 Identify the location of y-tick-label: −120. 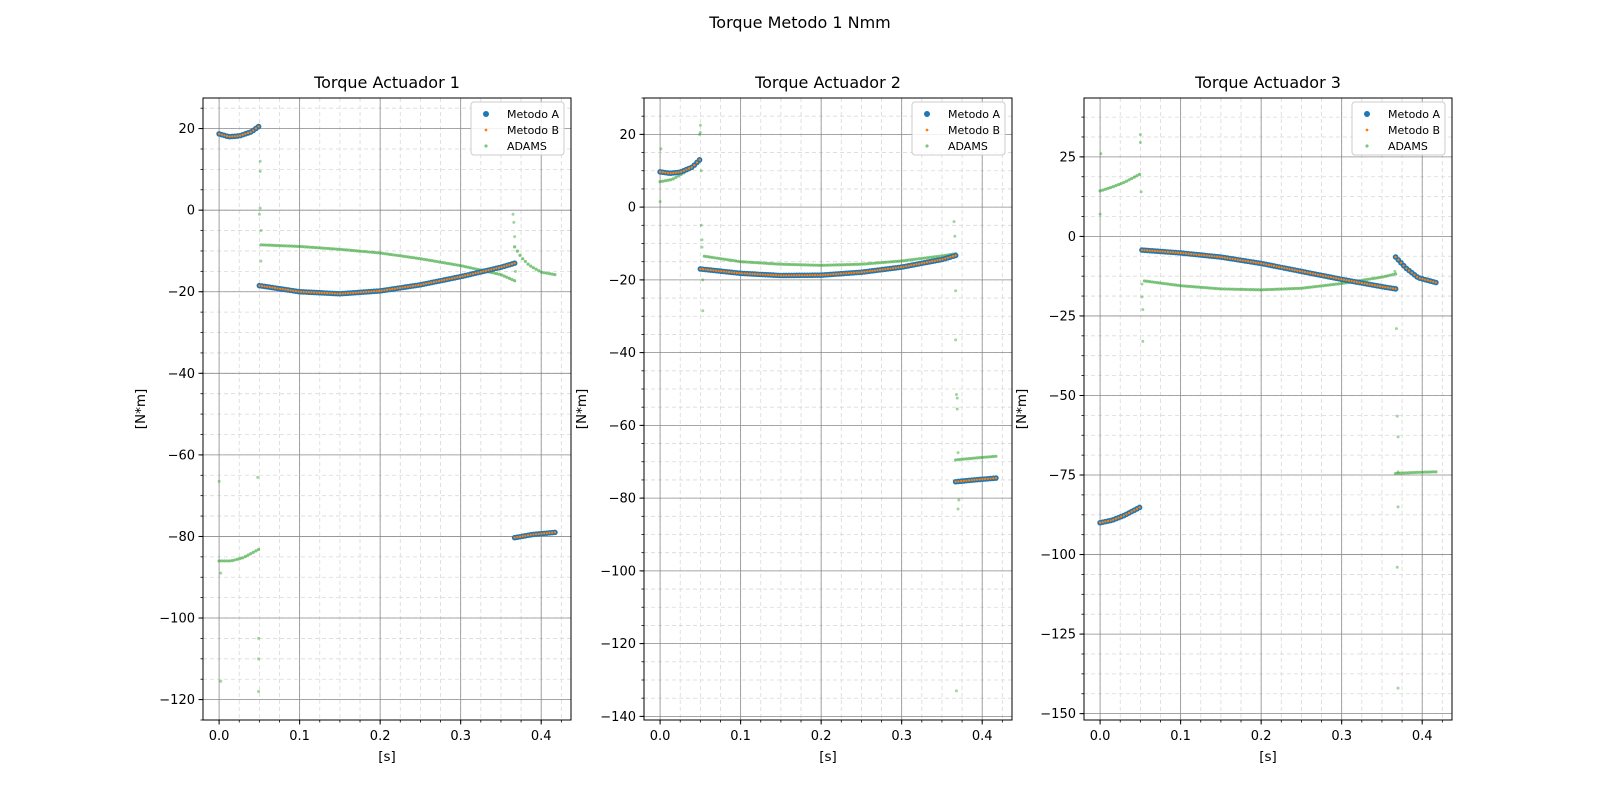
(177, 700).